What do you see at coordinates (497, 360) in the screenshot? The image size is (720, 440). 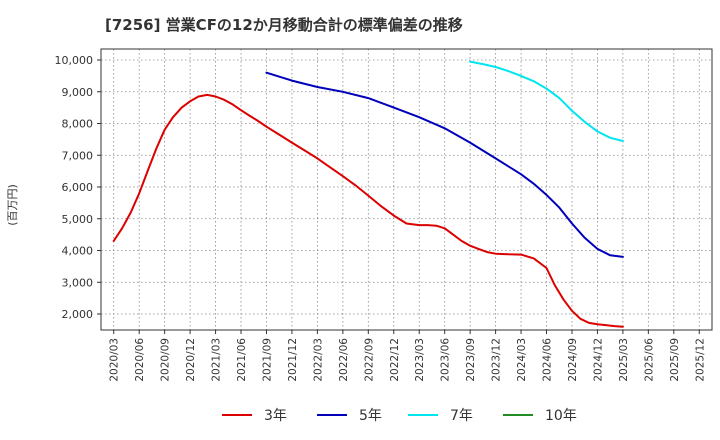 I see `x-tick-label: 2023/12` at bounding box center [497, 360].